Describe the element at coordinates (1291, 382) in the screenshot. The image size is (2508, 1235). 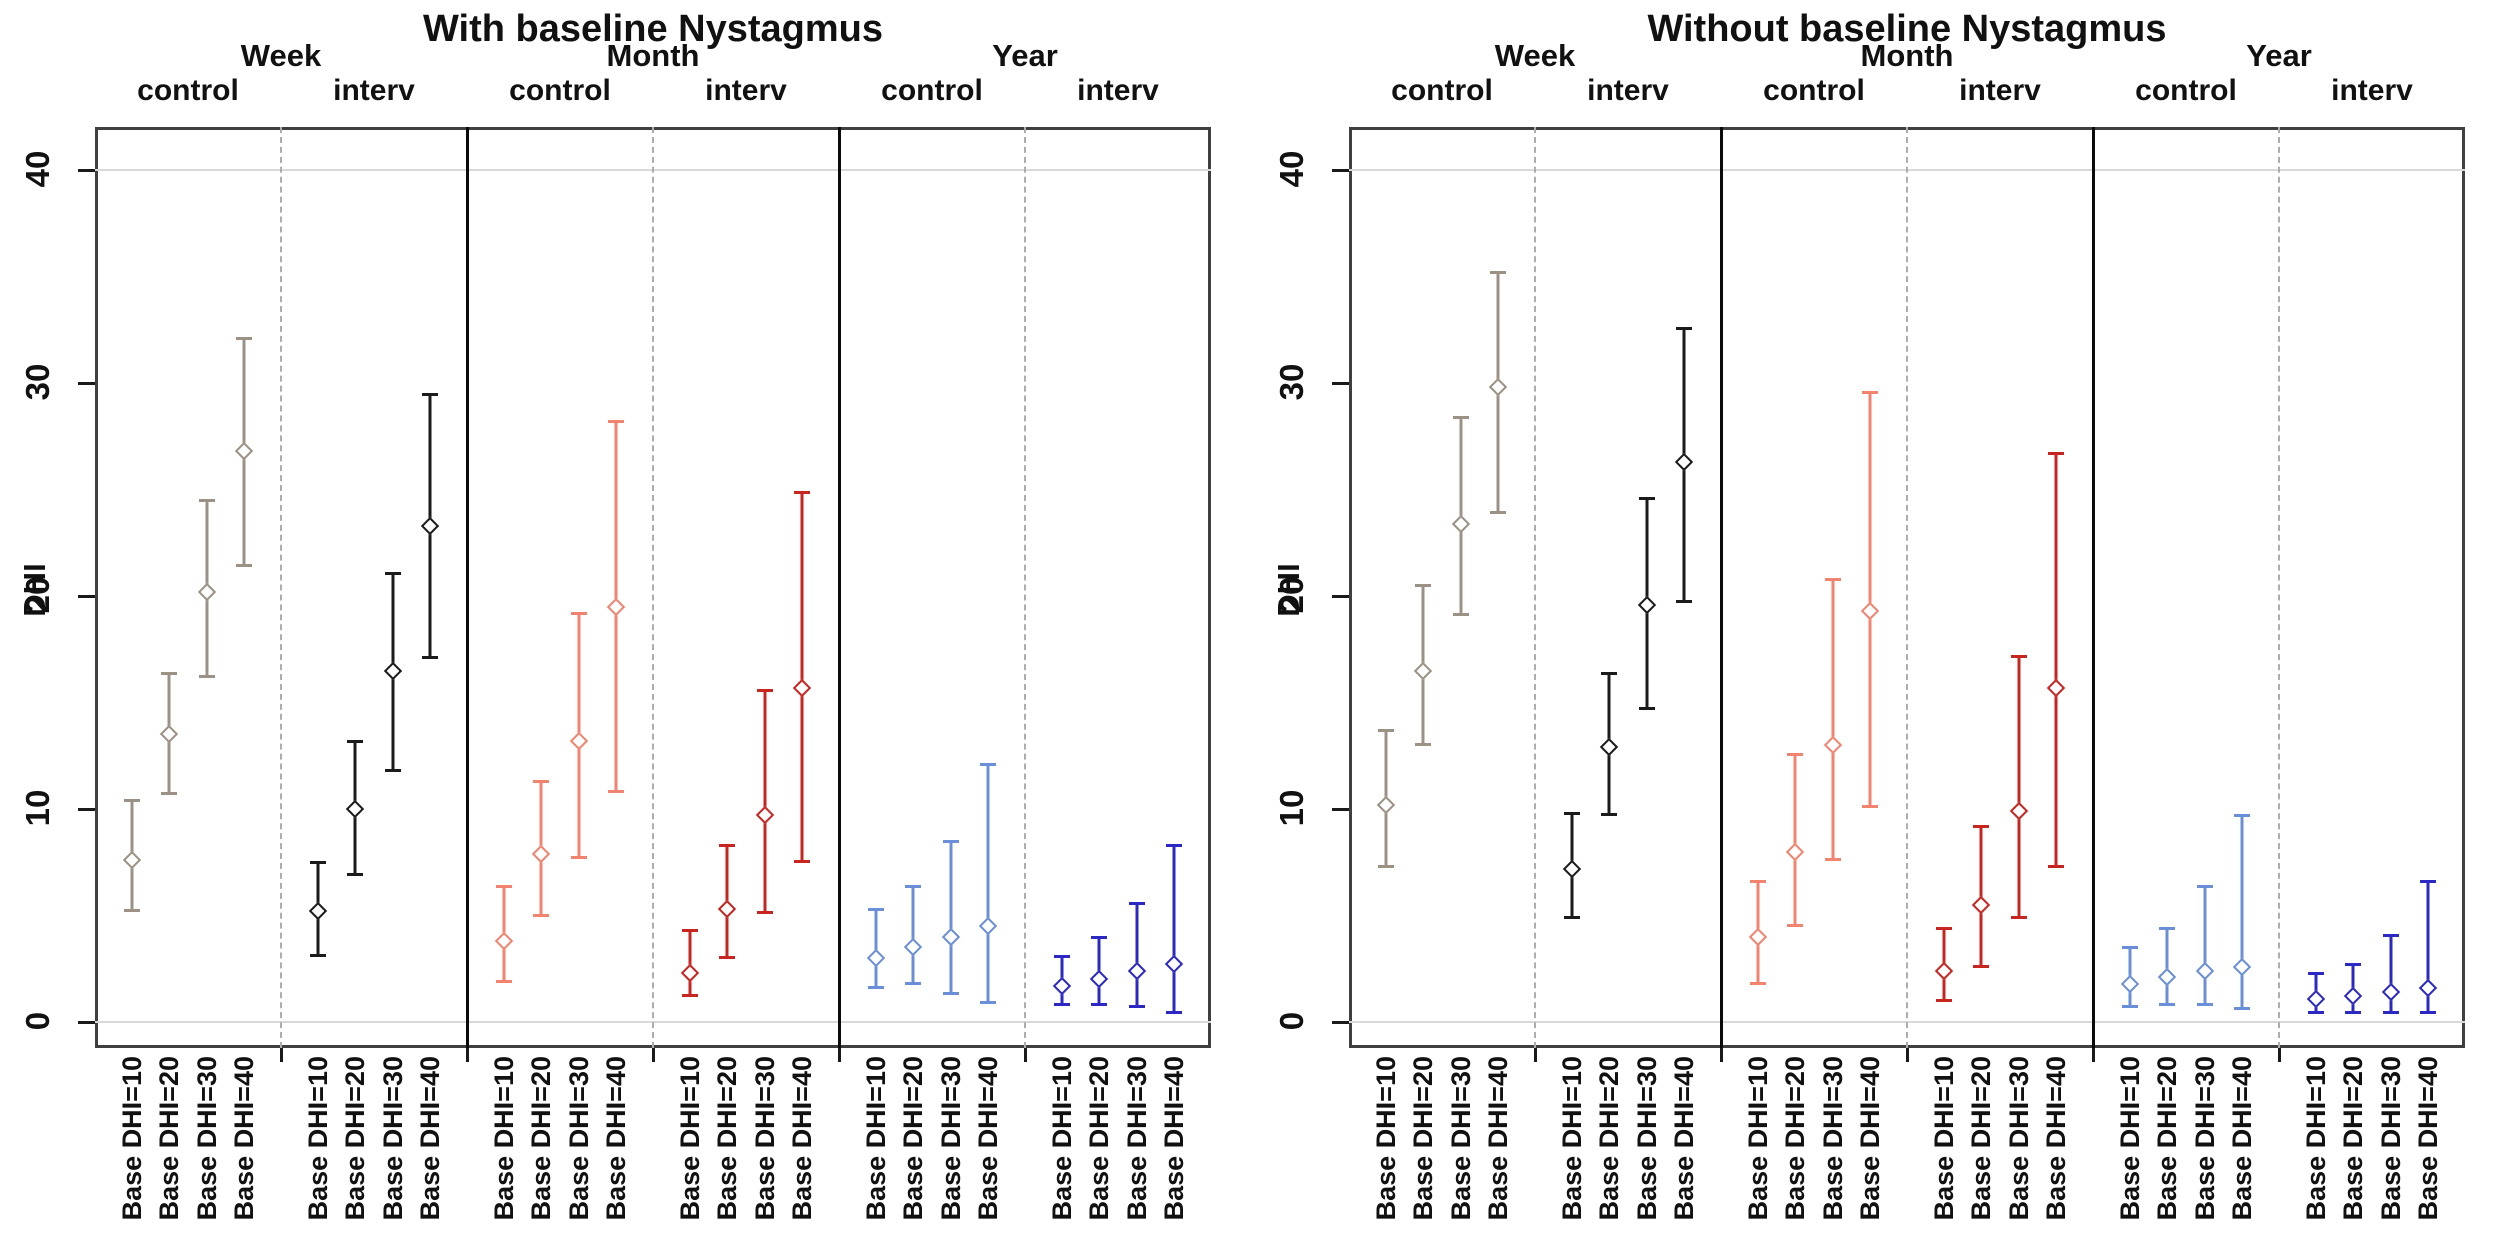
I see `y-tick-label: 30` at that location.